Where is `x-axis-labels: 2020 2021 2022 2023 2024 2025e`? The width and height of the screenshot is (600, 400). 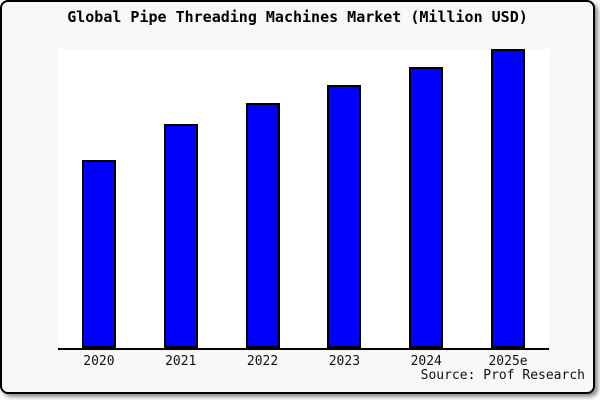 x-axis-labels: 2020 2021 2022 2023 2024 2025e is located at coordinates (303, 361).